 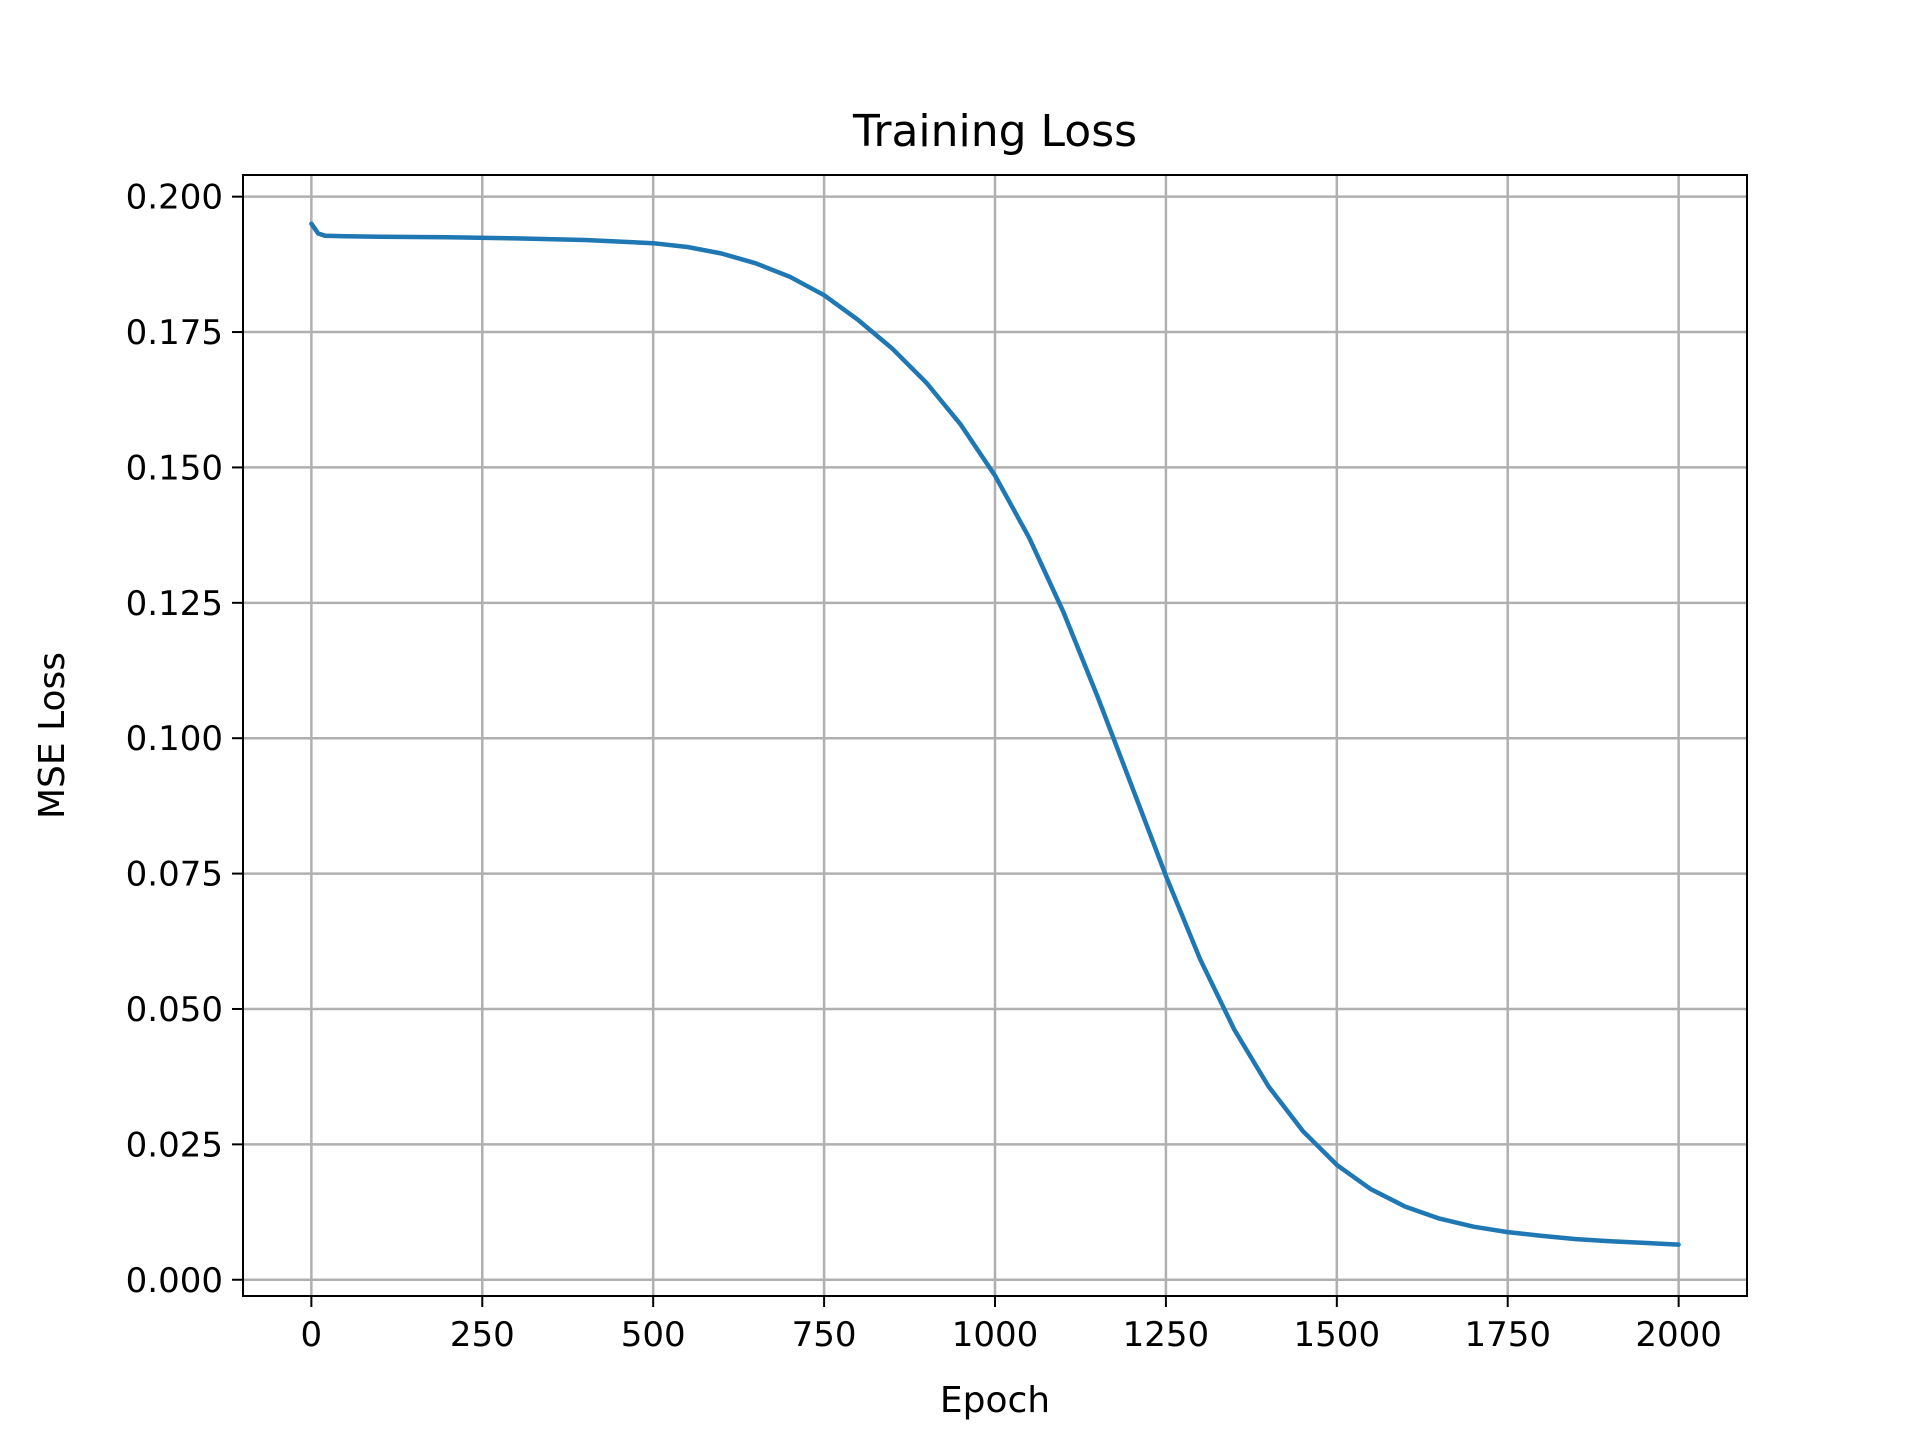 What do you see at coordinates (52, 735) in the screenshot?
I see `y-axis-label: MSE Loss` at bounding box center [52, 735].